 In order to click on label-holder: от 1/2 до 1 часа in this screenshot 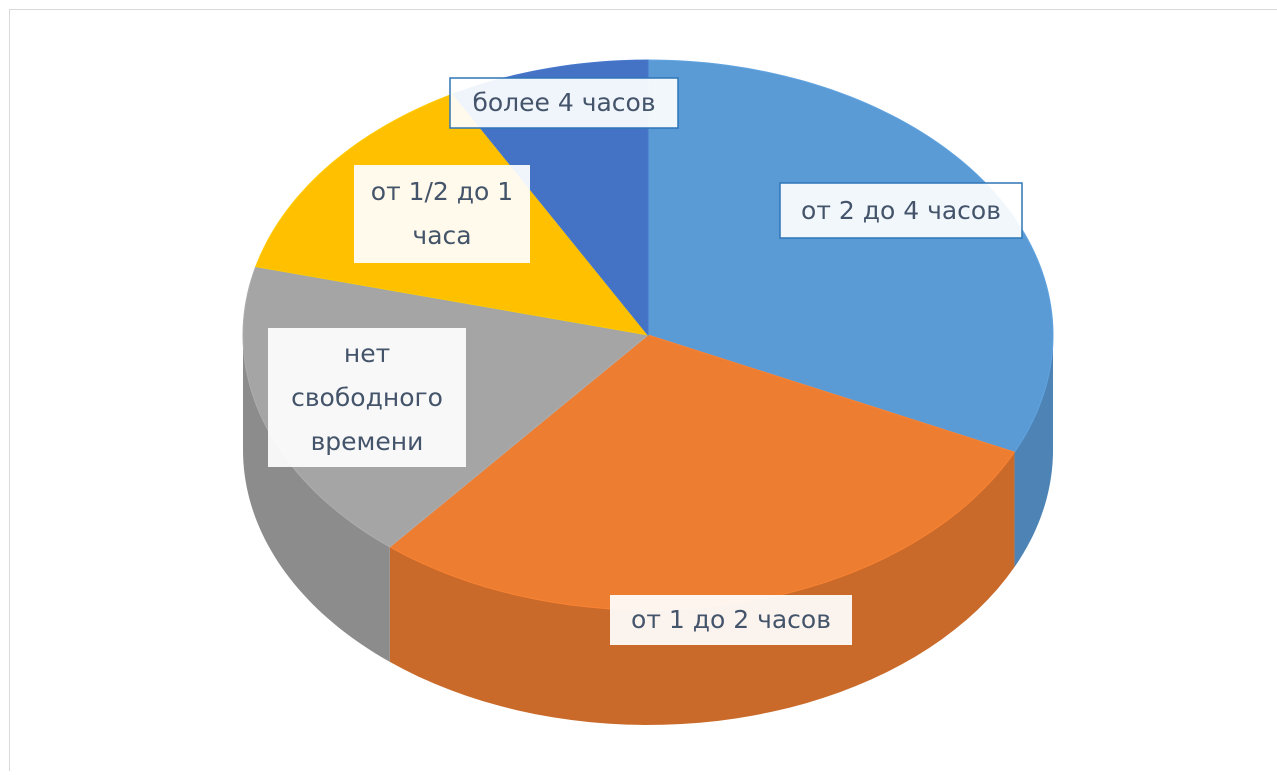, I will do `click(442, 214)`.